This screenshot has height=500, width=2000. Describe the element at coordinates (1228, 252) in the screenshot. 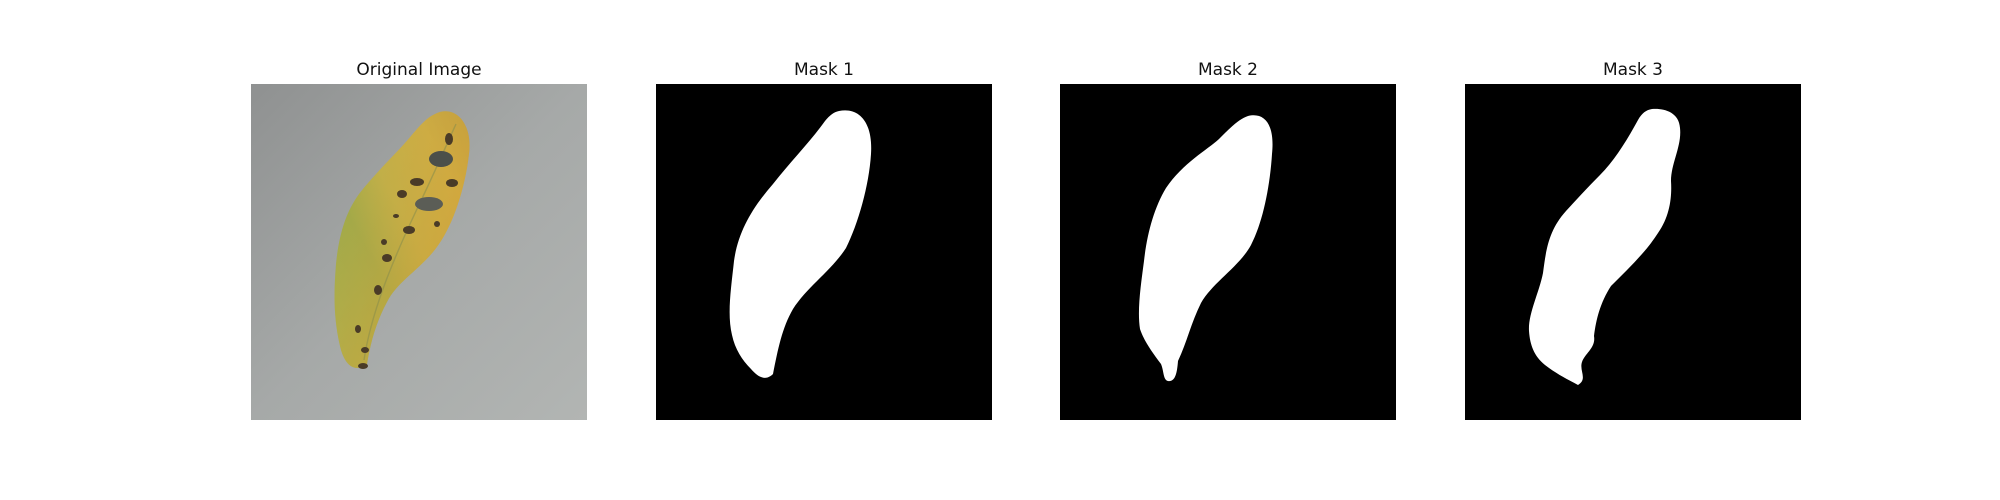

I see `mask-2-image` at that location.